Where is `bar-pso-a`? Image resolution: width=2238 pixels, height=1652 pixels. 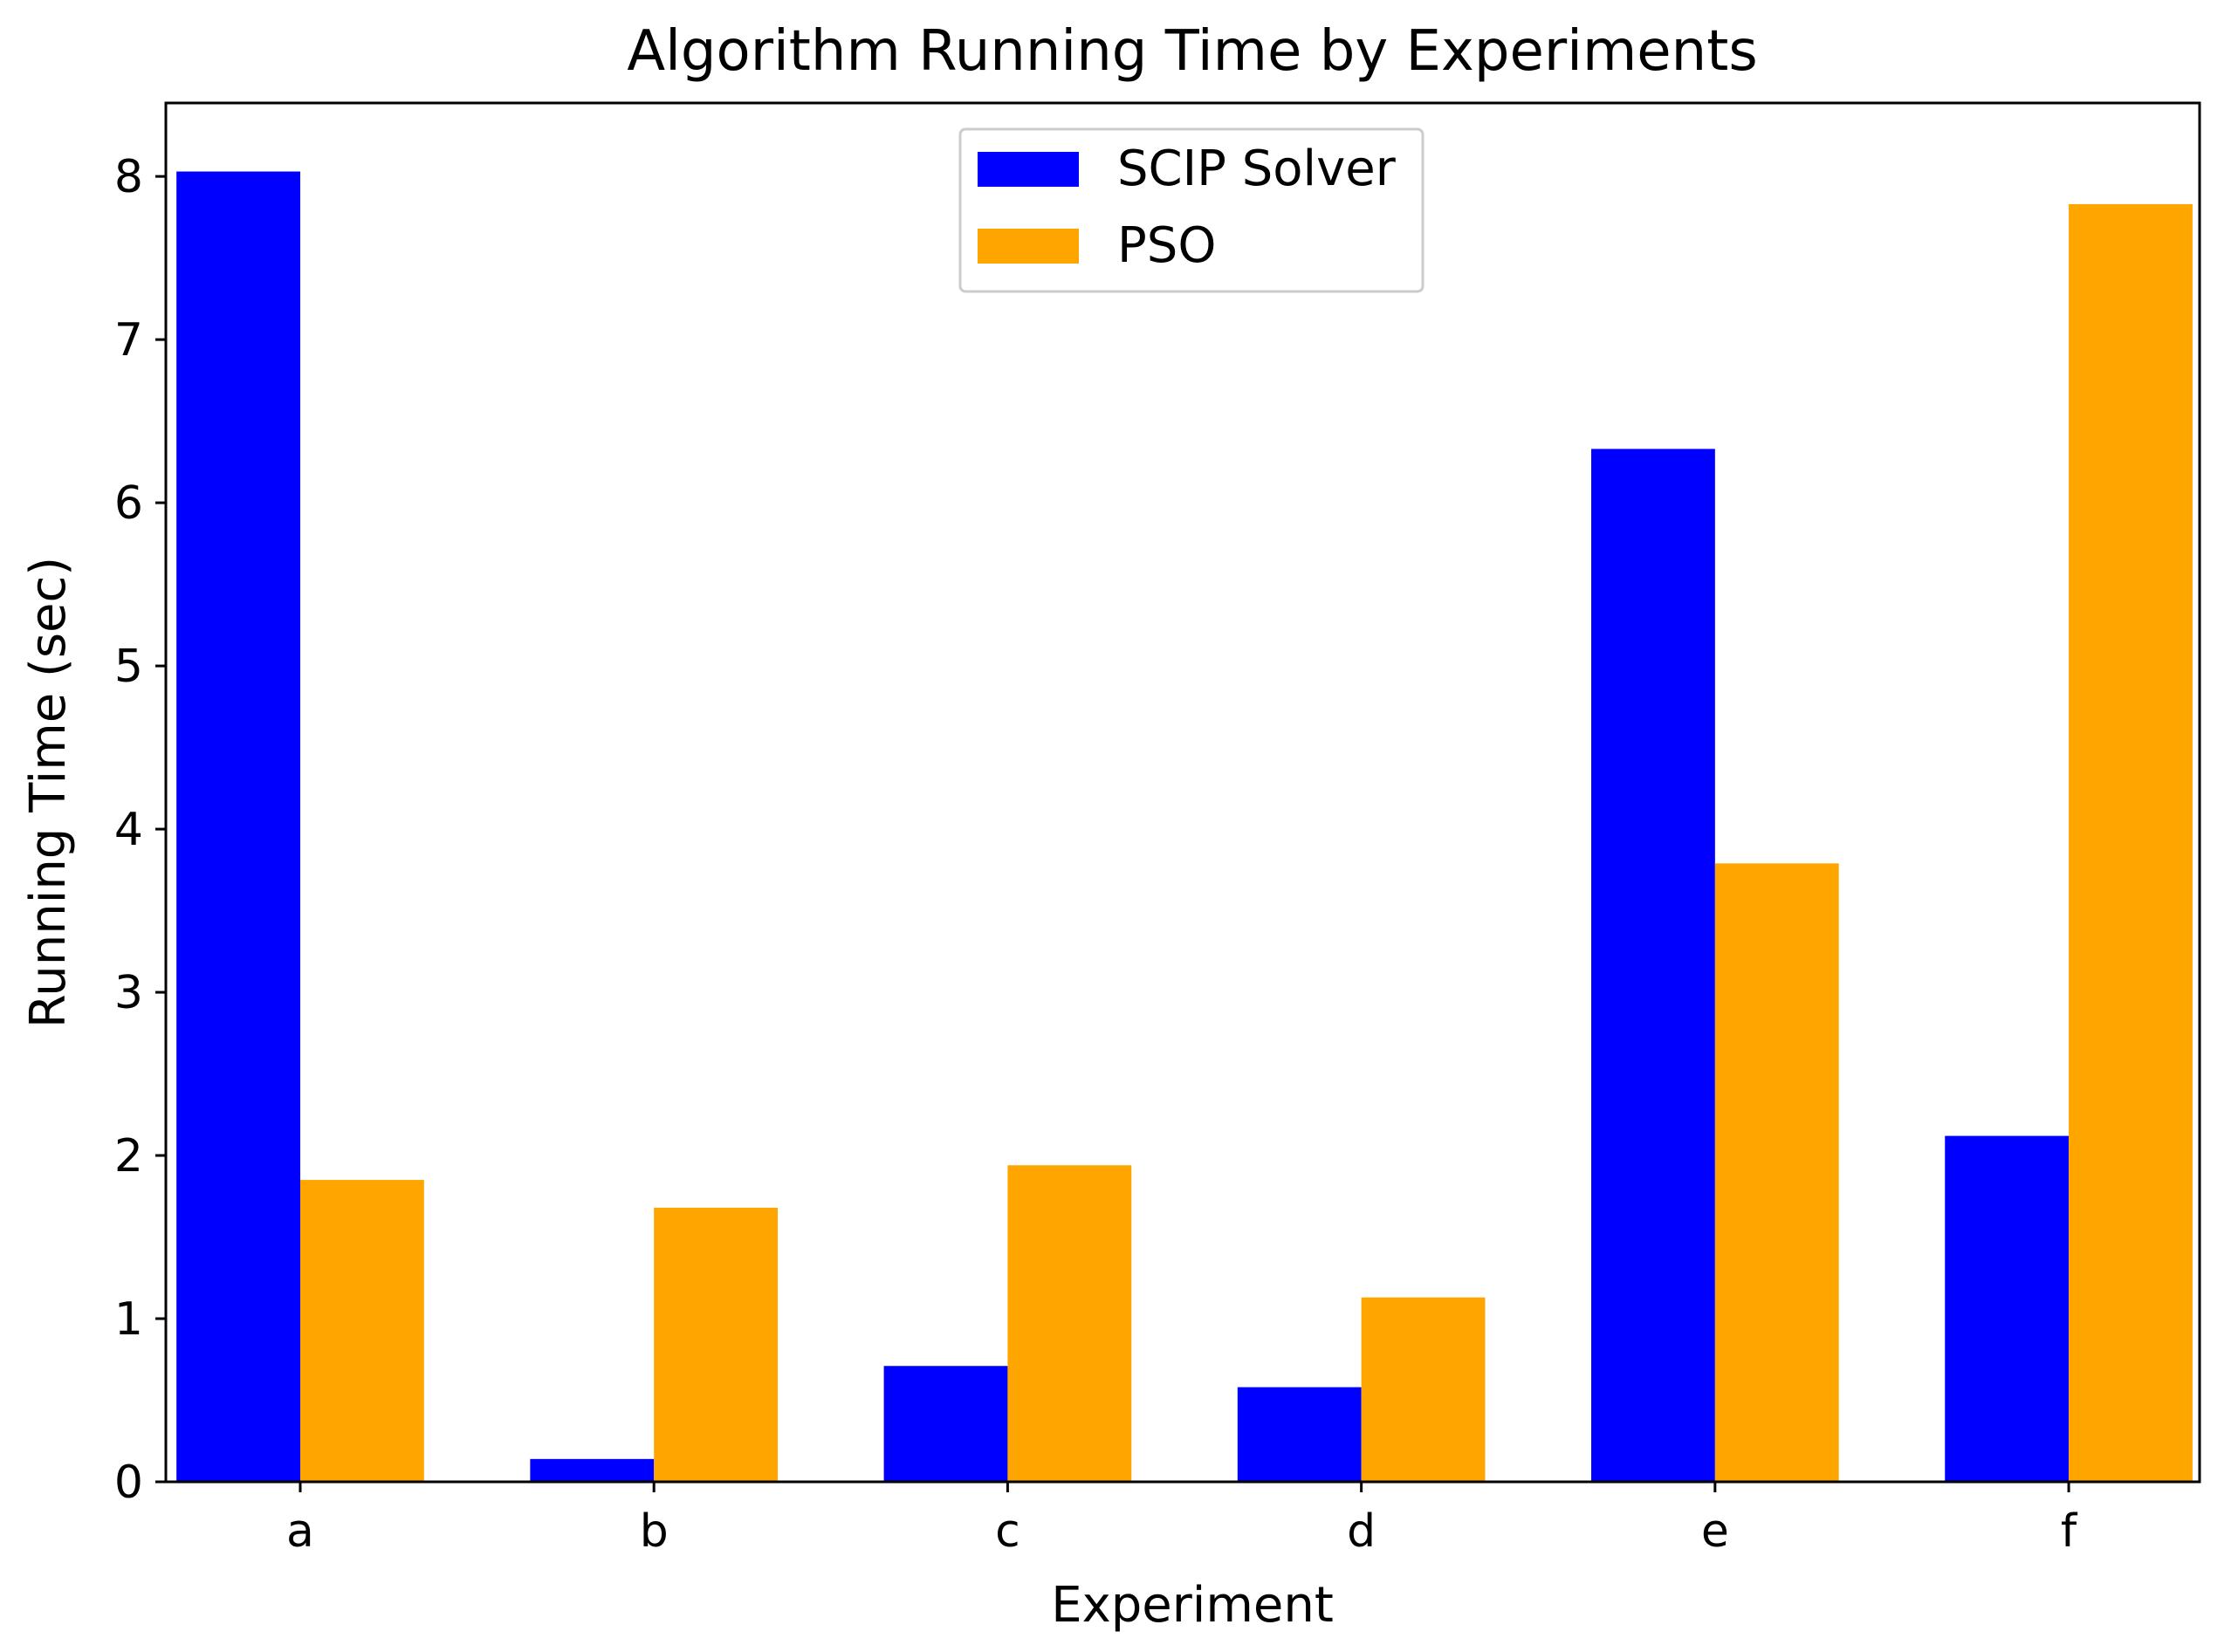 bar-pso-a is located at coordinates (362, 1331).